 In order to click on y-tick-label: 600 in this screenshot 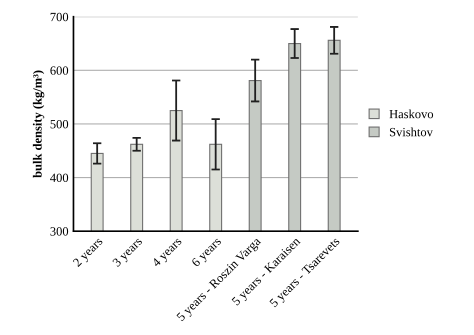, I will do `click(59, 70)`.